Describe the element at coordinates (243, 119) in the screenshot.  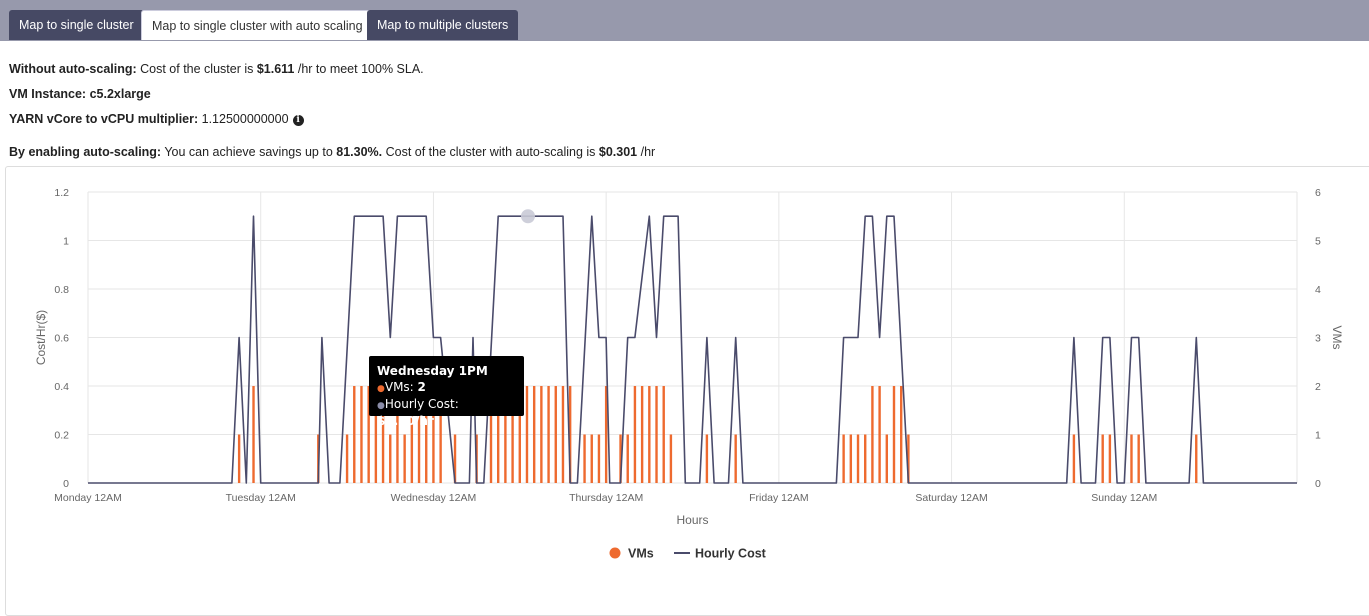
I see `yarn-multiplier-value: 1.12500000000` at that location.